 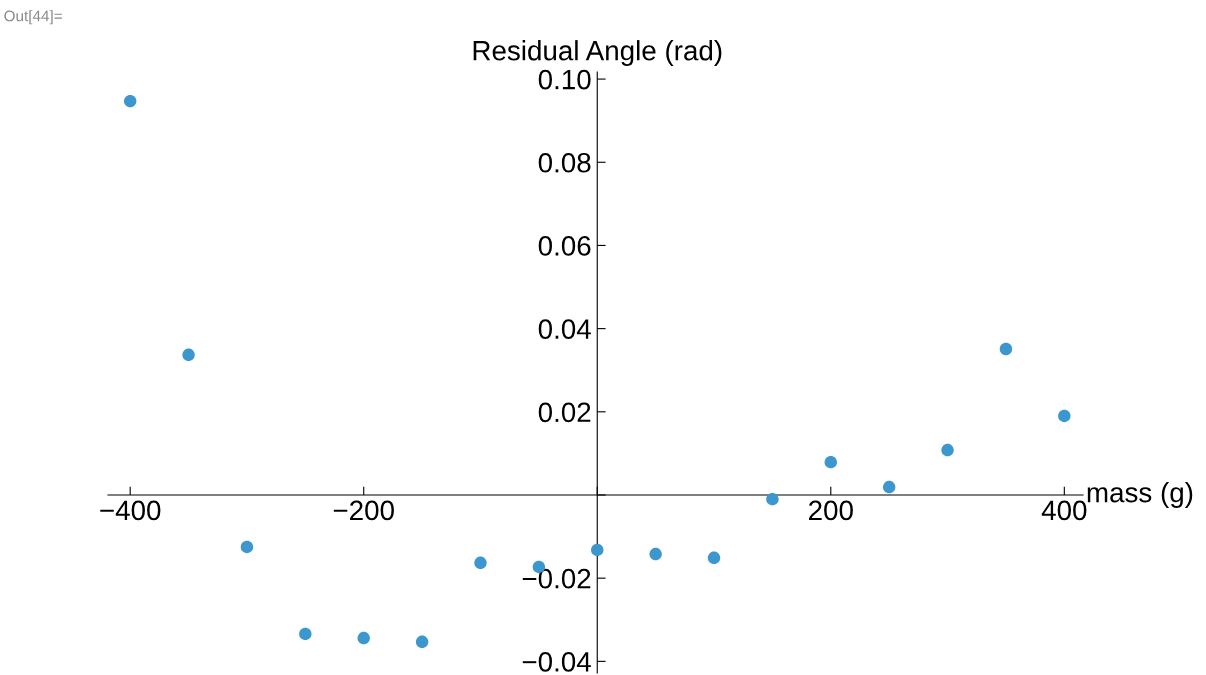 What do you see at coordinates (556, 578) in the screenshot?
I see `y-tick-label: −0.02` at bounding box center [556, 578].